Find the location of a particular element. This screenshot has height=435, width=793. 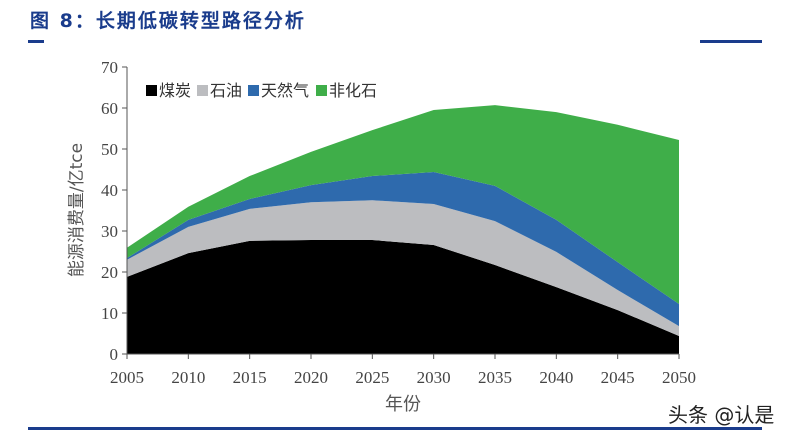

y-axis-label: 能源消费量/亿tce is located at coordinates (77, 210).